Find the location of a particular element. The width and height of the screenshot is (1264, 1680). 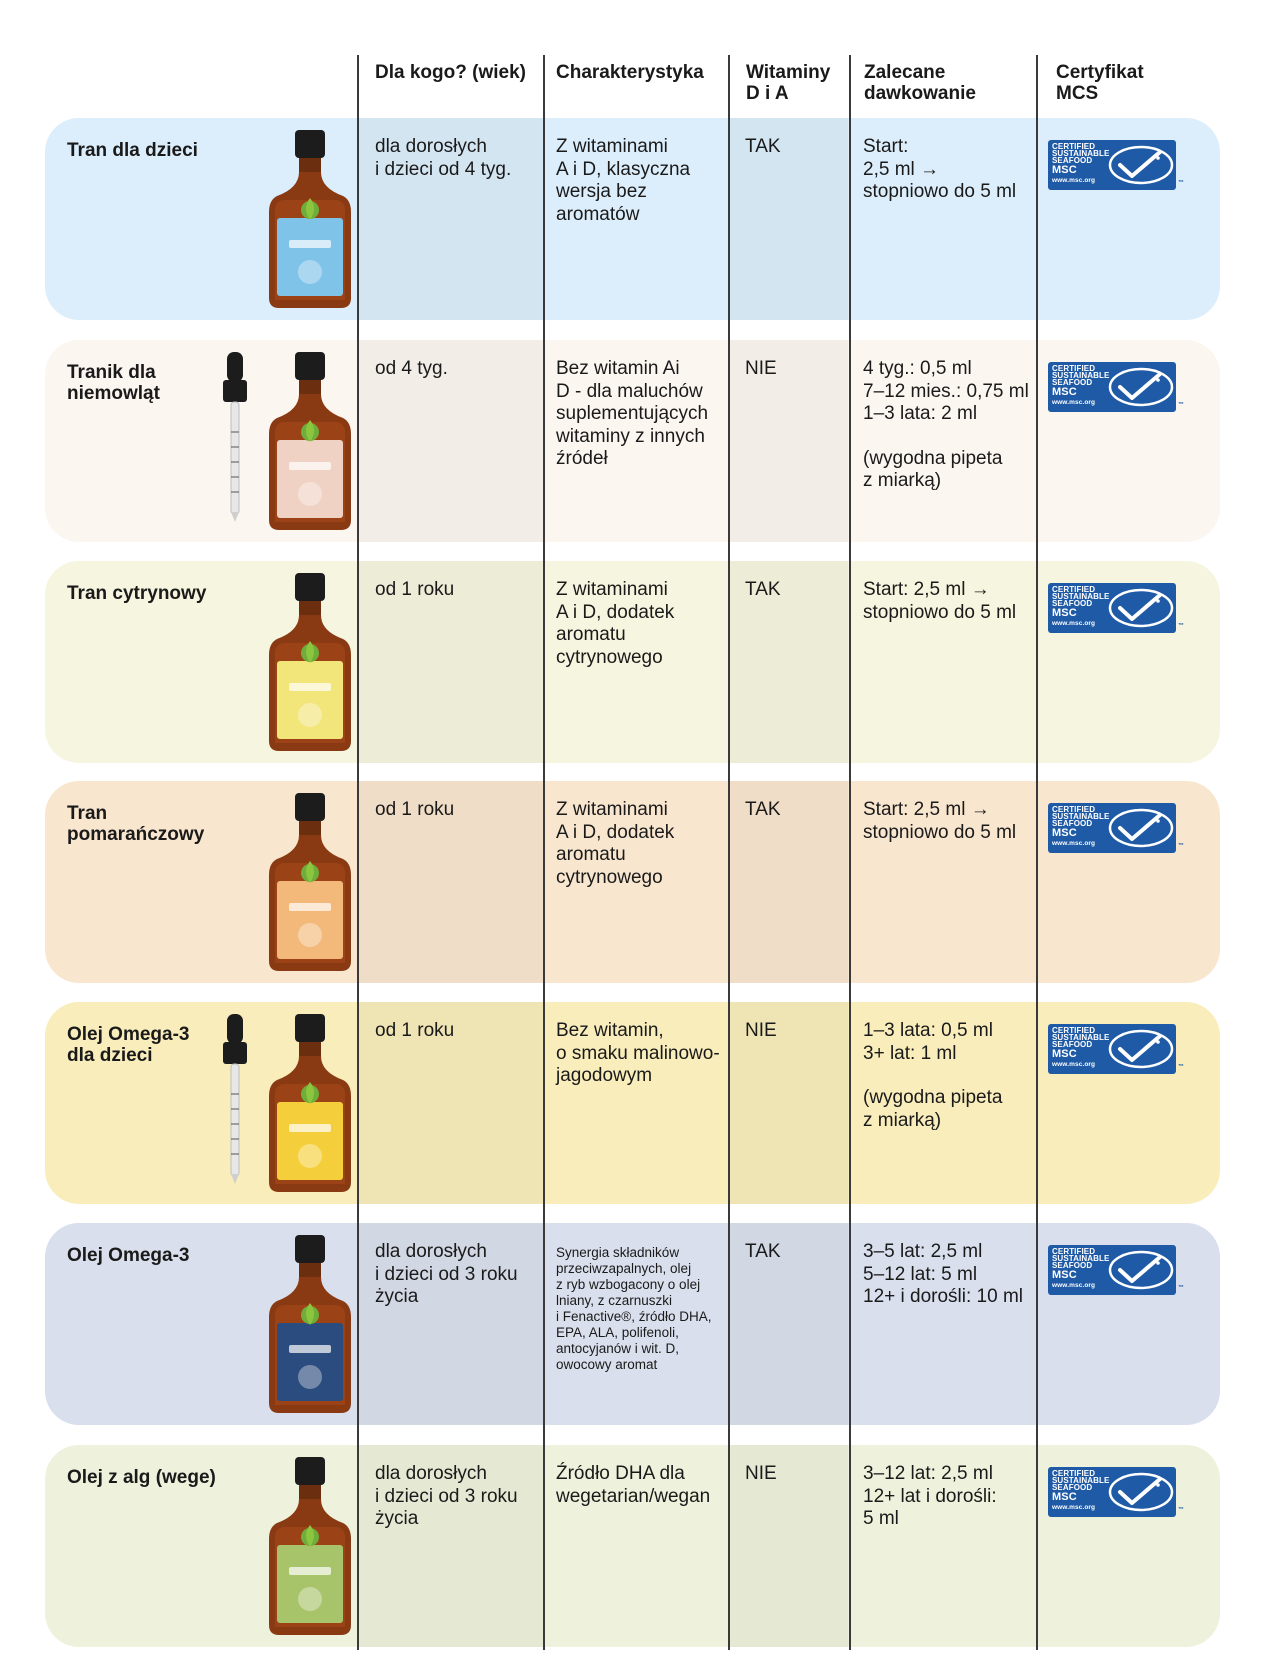

characteristics-line: Z witaminami is located at coordinates (612, 589).